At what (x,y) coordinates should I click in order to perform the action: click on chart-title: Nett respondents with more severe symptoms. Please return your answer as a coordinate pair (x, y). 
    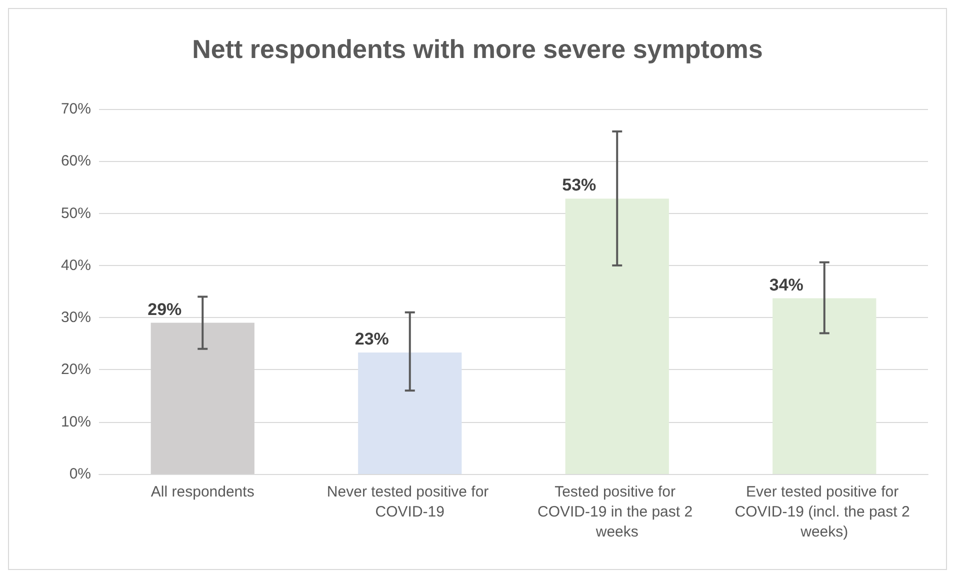
    Looking at the image, I should click on (477, 49).